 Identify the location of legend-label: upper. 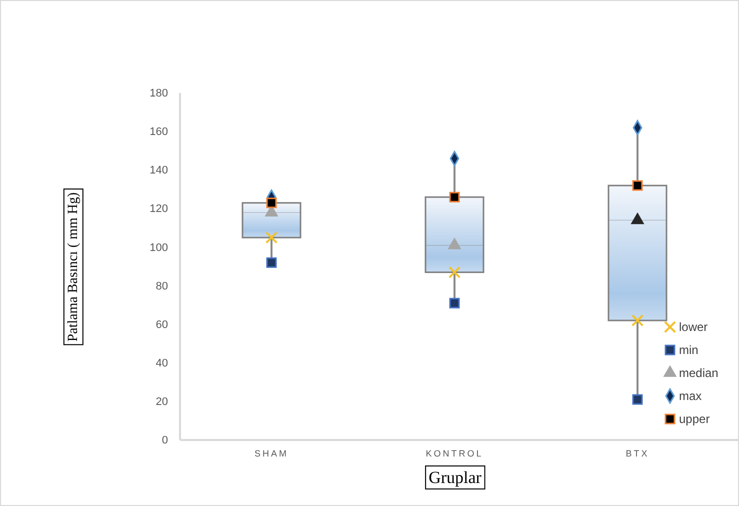
(694, 419).